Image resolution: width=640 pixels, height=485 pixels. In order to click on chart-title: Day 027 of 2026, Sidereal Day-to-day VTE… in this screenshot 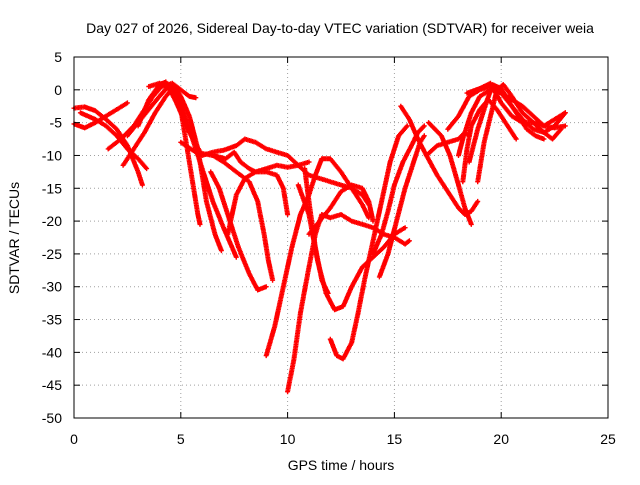, I will do `click(340, 28)`.